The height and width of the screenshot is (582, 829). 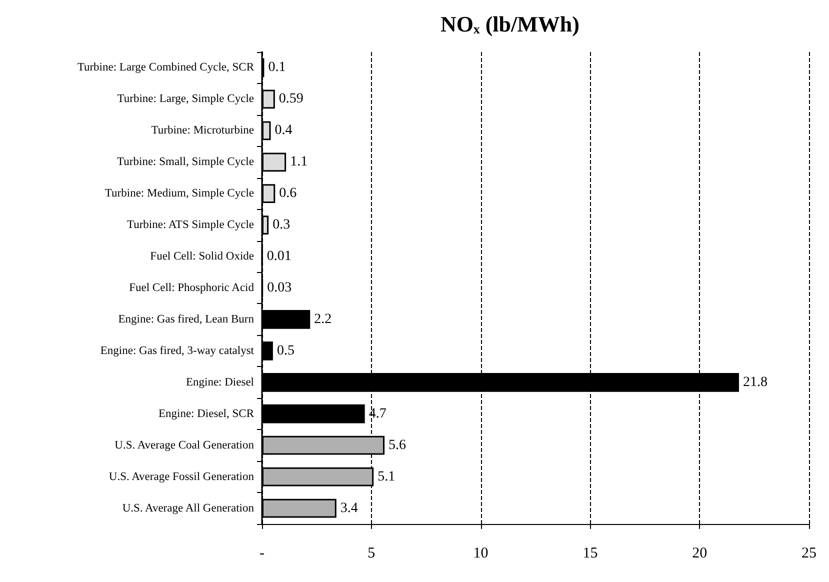 I want to click on y-tick-label: Engine: Diesel, SCR, so click(x=206, y=414).